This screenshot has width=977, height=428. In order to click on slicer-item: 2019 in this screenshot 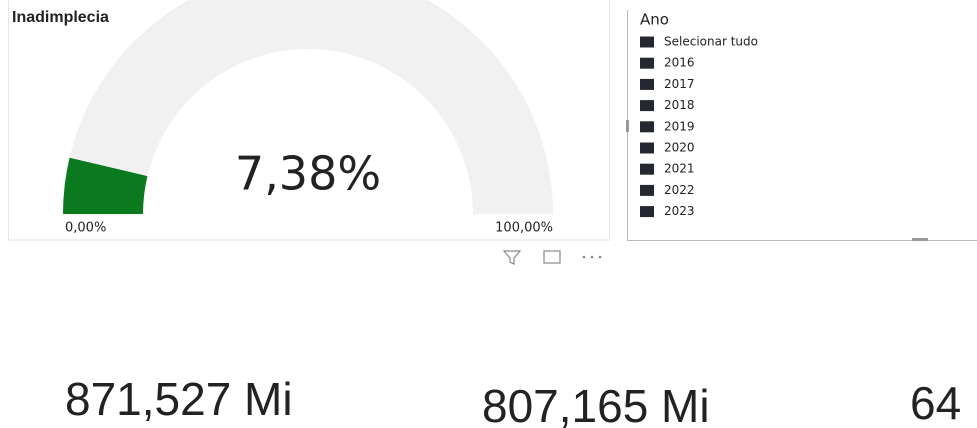, I will do `click(679, 126)`.